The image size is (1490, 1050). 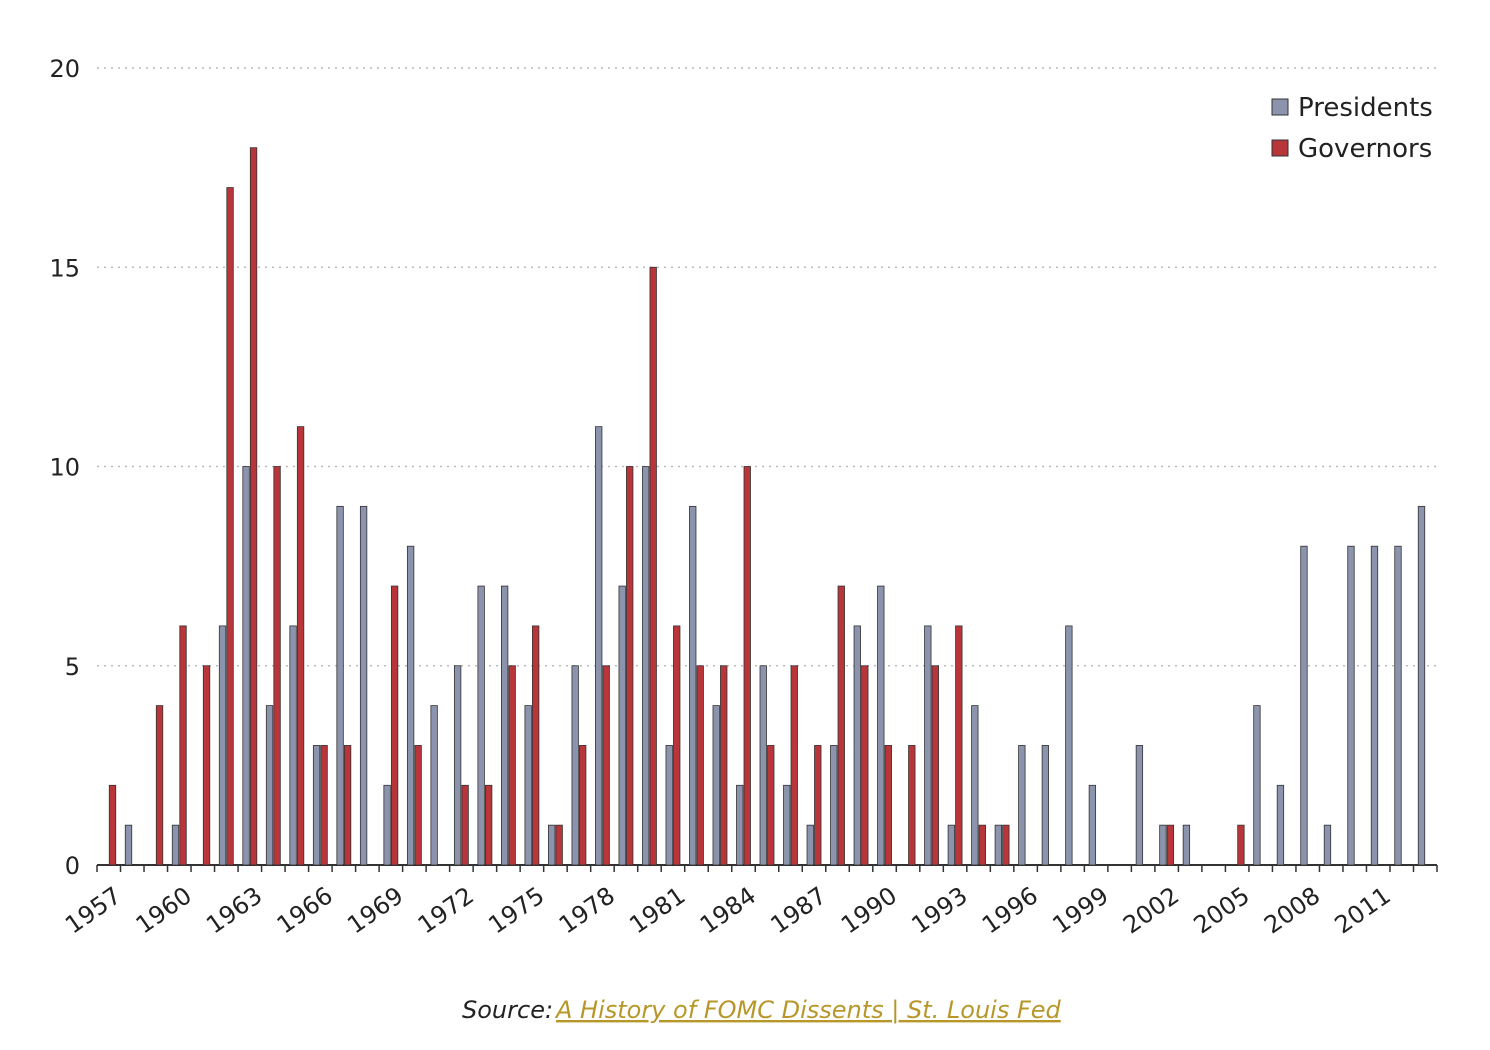 What do you see at coordinates (1365, 149) in the screenshot?
I see `legend-label: Governors` at bounding box center [1365, 149].